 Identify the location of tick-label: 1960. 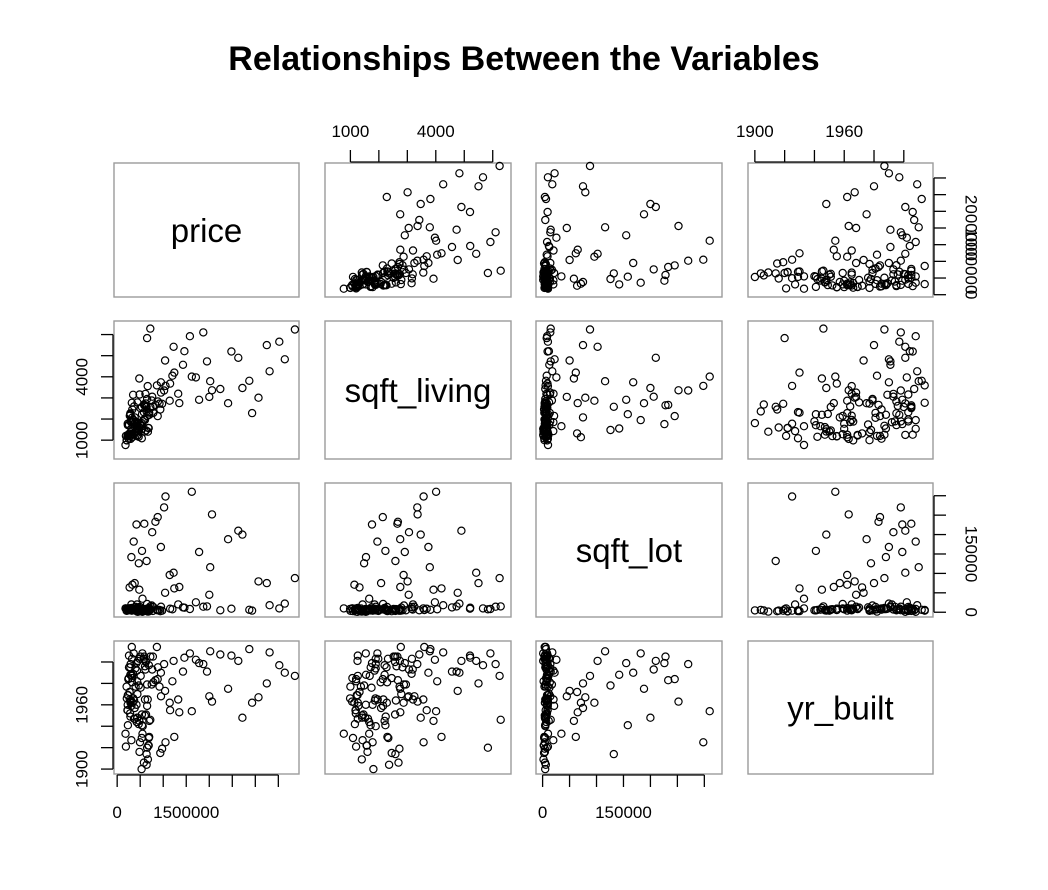
(844, 131).